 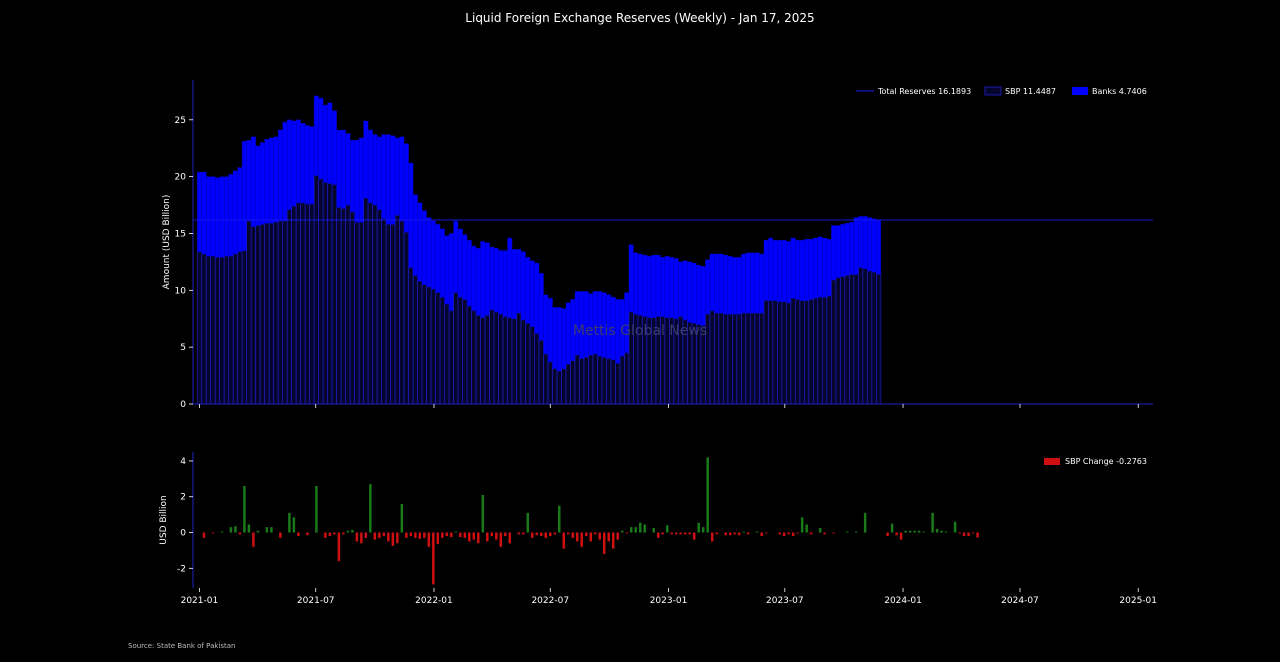 I want to click on legend-banks-swatch, so click(x=1080, y=91).